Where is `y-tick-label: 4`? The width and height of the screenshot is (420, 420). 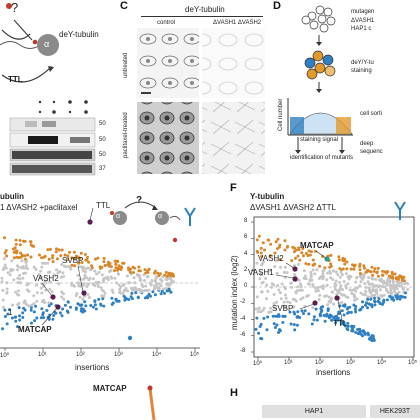 y-tick-label: 4 is located at coordinates (246, 253).